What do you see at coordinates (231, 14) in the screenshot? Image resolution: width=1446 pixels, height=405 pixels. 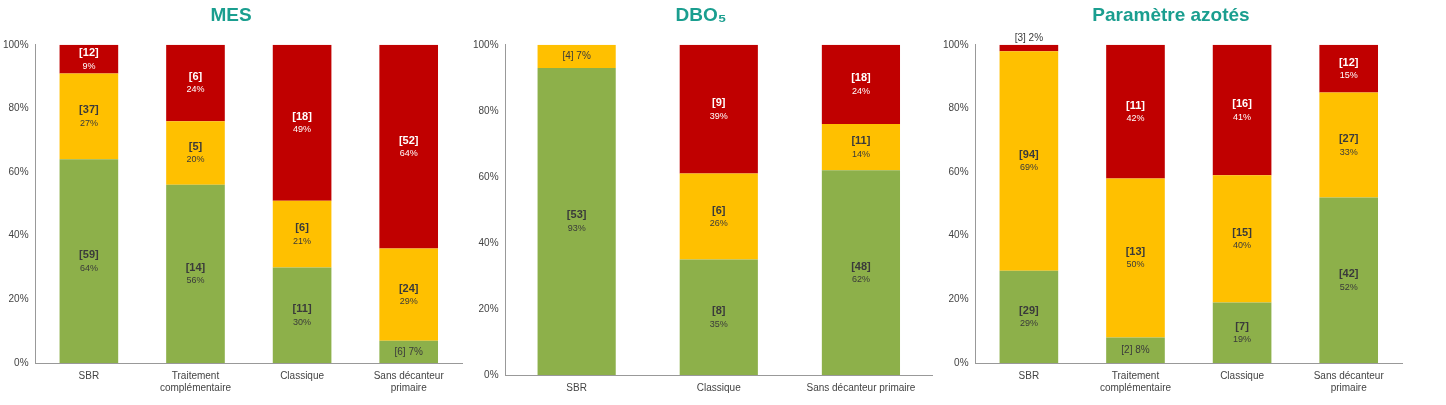 I see `chart-title: MES` at bounding box center [231, 14].